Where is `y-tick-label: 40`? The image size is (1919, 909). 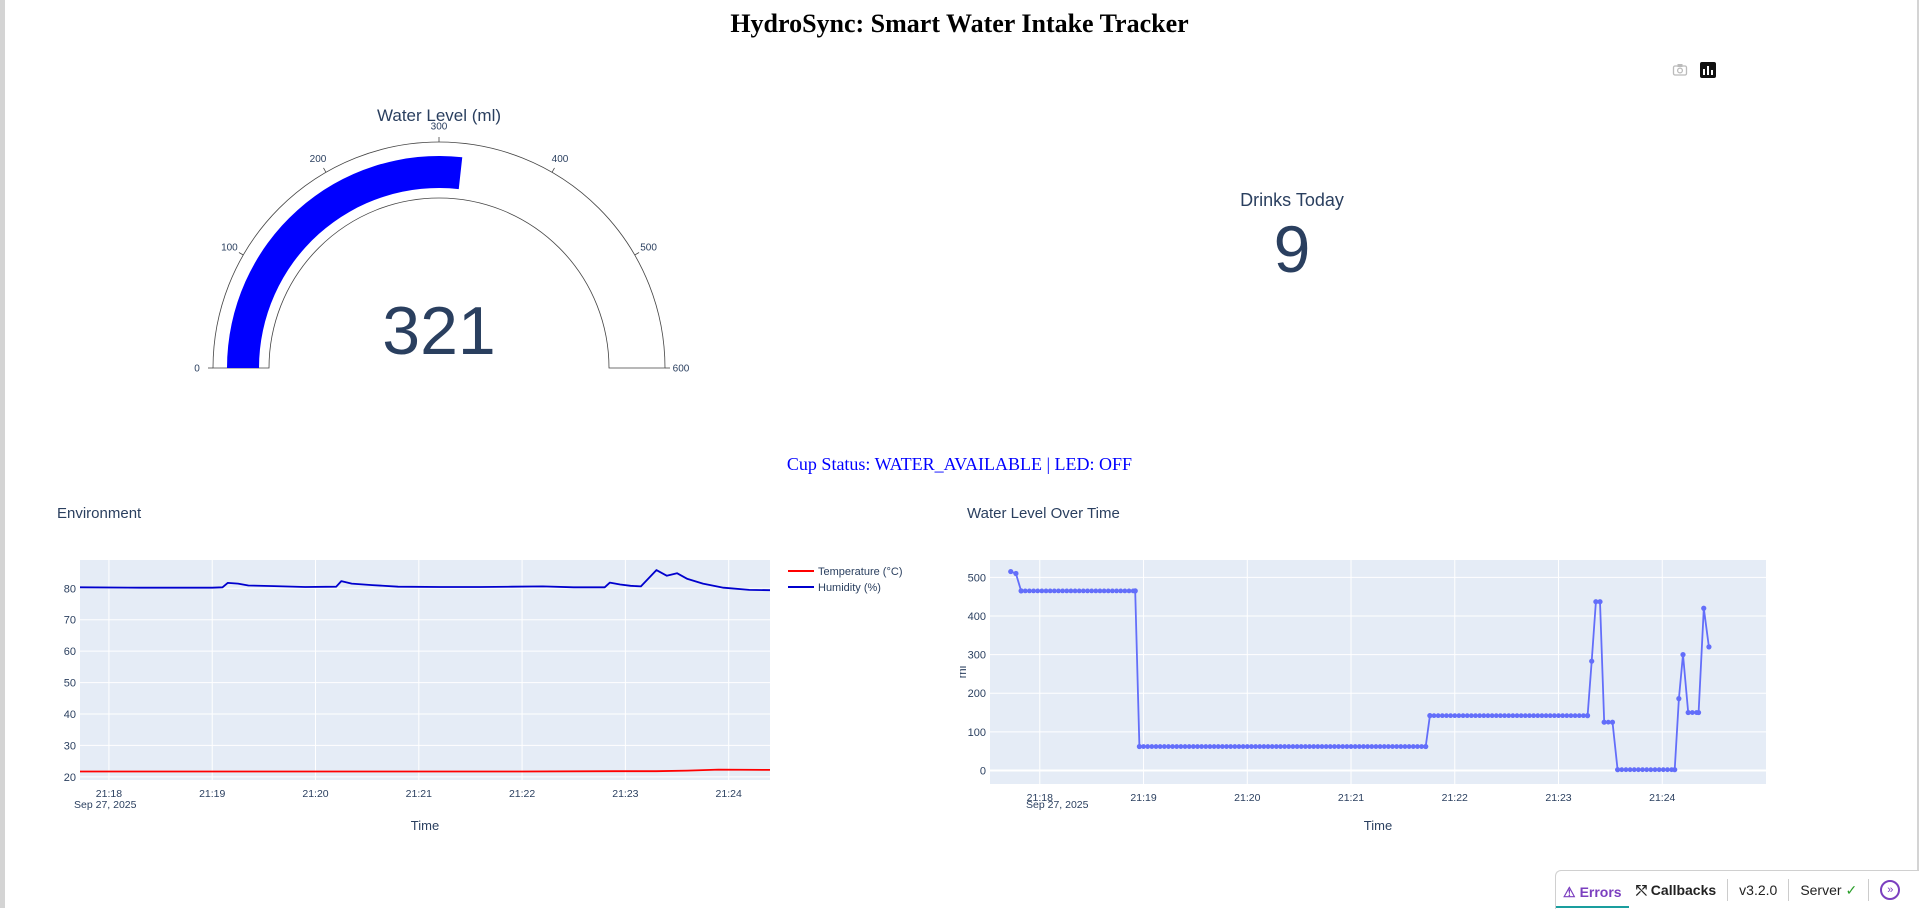 y-tick-label: 40 is located at coordinates (70, 715).